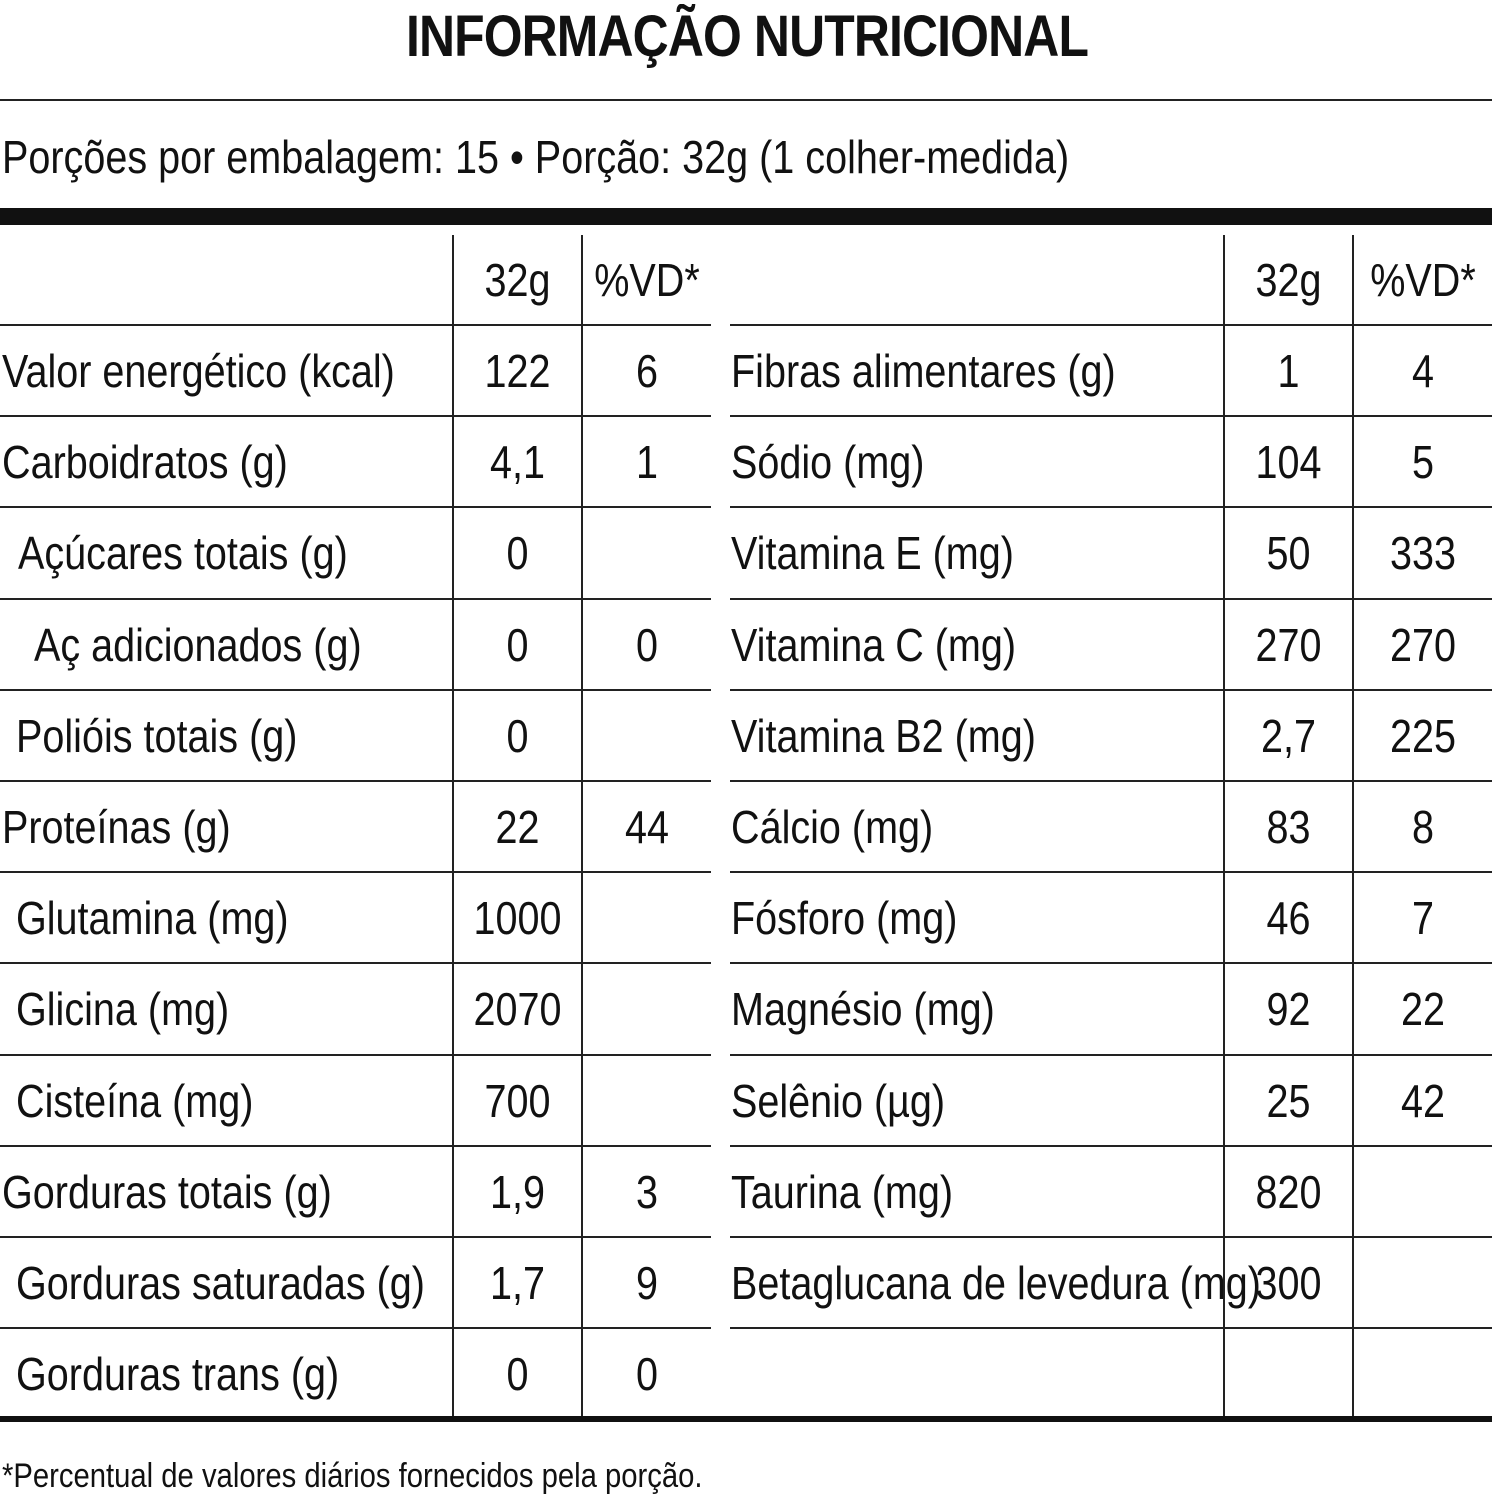  What do you see at coordinates (746, 100) in the screenshot?
I see `title-divider` at bounding box center [746, 100].